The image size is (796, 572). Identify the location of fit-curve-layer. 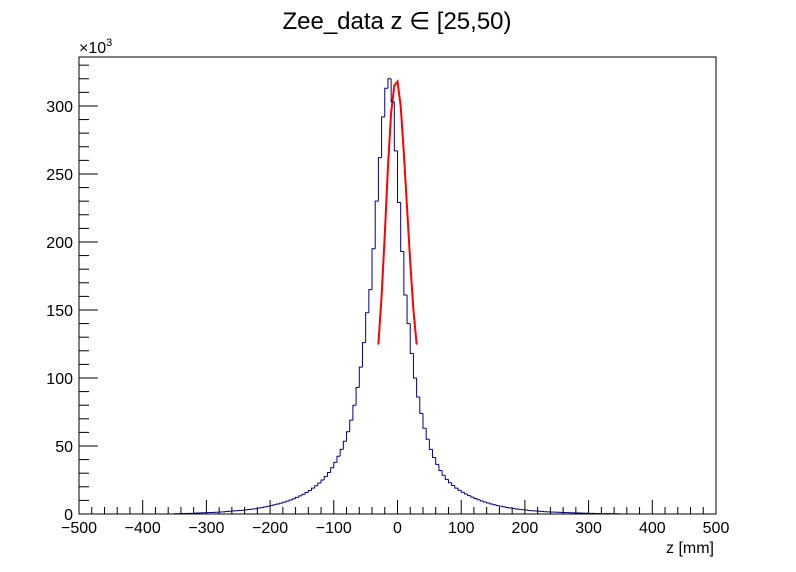
(397, 211).